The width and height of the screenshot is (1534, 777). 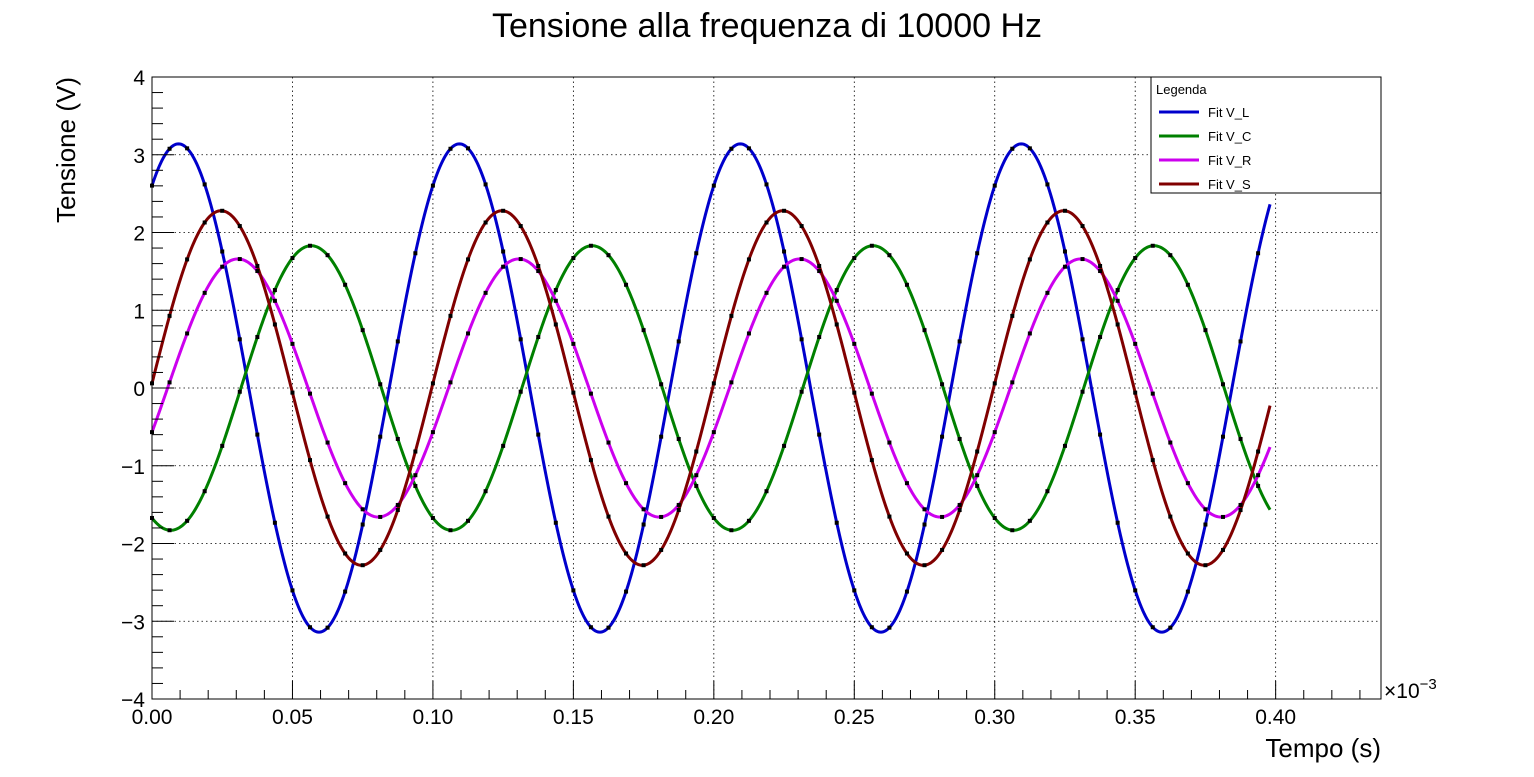 I want to click on y-tick-labels: −4 −3 −2 −1 0 1 2 3 4, so click(x=133, y=389).